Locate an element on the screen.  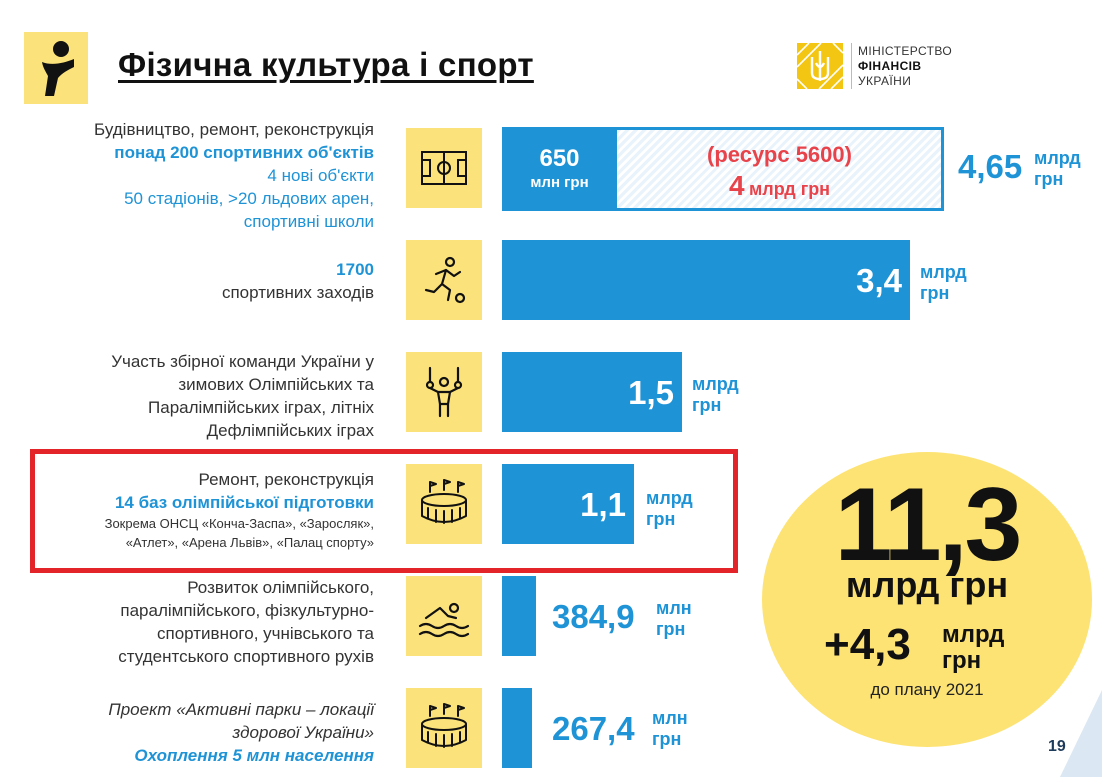
row-1-bar-value: 650 is located at coordinates (559, 158).